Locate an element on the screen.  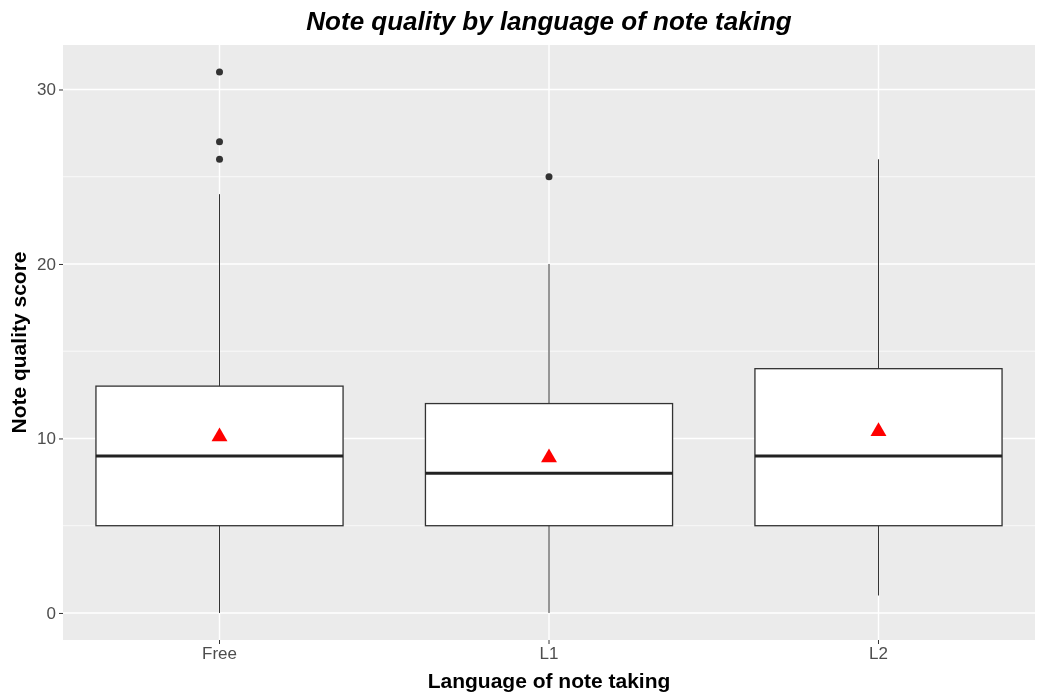
x-tick-label: L2 is located at coordinates (878, 654).